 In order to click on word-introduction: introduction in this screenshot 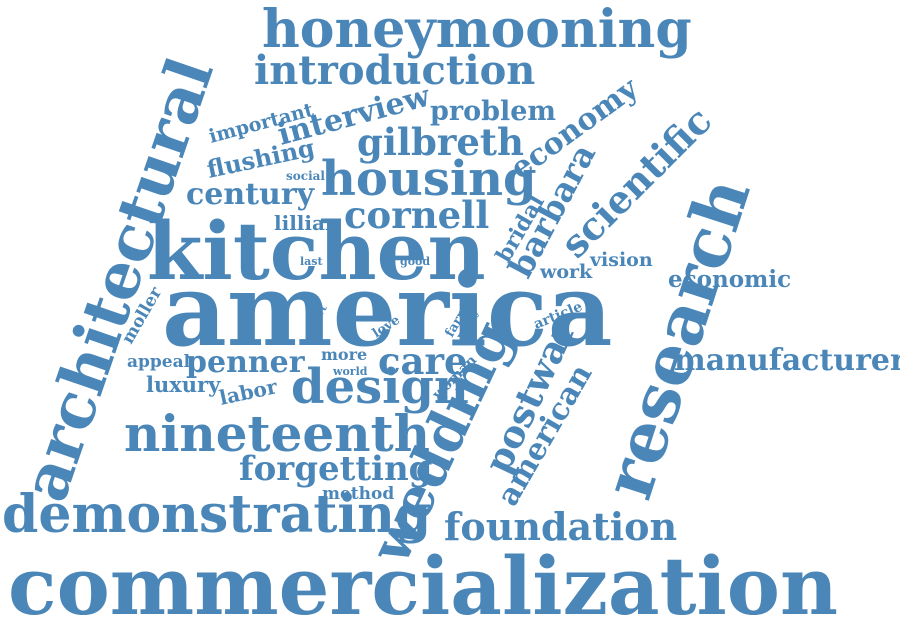, I will do `click(394, 70)`.